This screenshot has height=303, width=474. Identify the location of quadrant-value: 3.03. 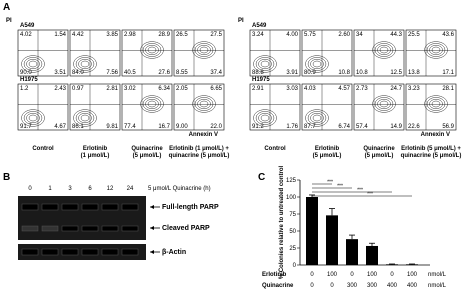
(292, 89).